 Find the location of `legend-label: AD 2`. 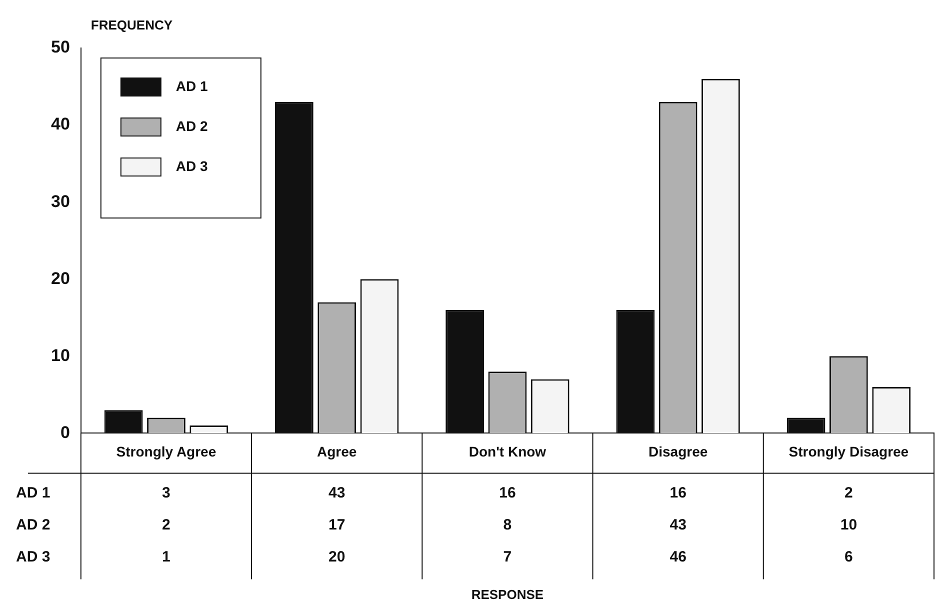

legend-label: AD 2 is located at coordinates (192, 126).